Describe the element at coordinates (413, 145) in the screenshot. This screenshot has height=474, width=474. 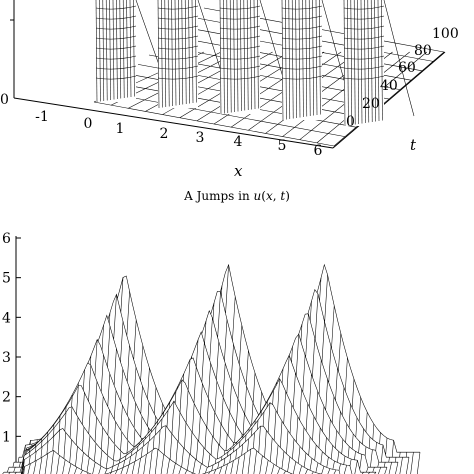
I see `panel-a-t-label: t` at that location.